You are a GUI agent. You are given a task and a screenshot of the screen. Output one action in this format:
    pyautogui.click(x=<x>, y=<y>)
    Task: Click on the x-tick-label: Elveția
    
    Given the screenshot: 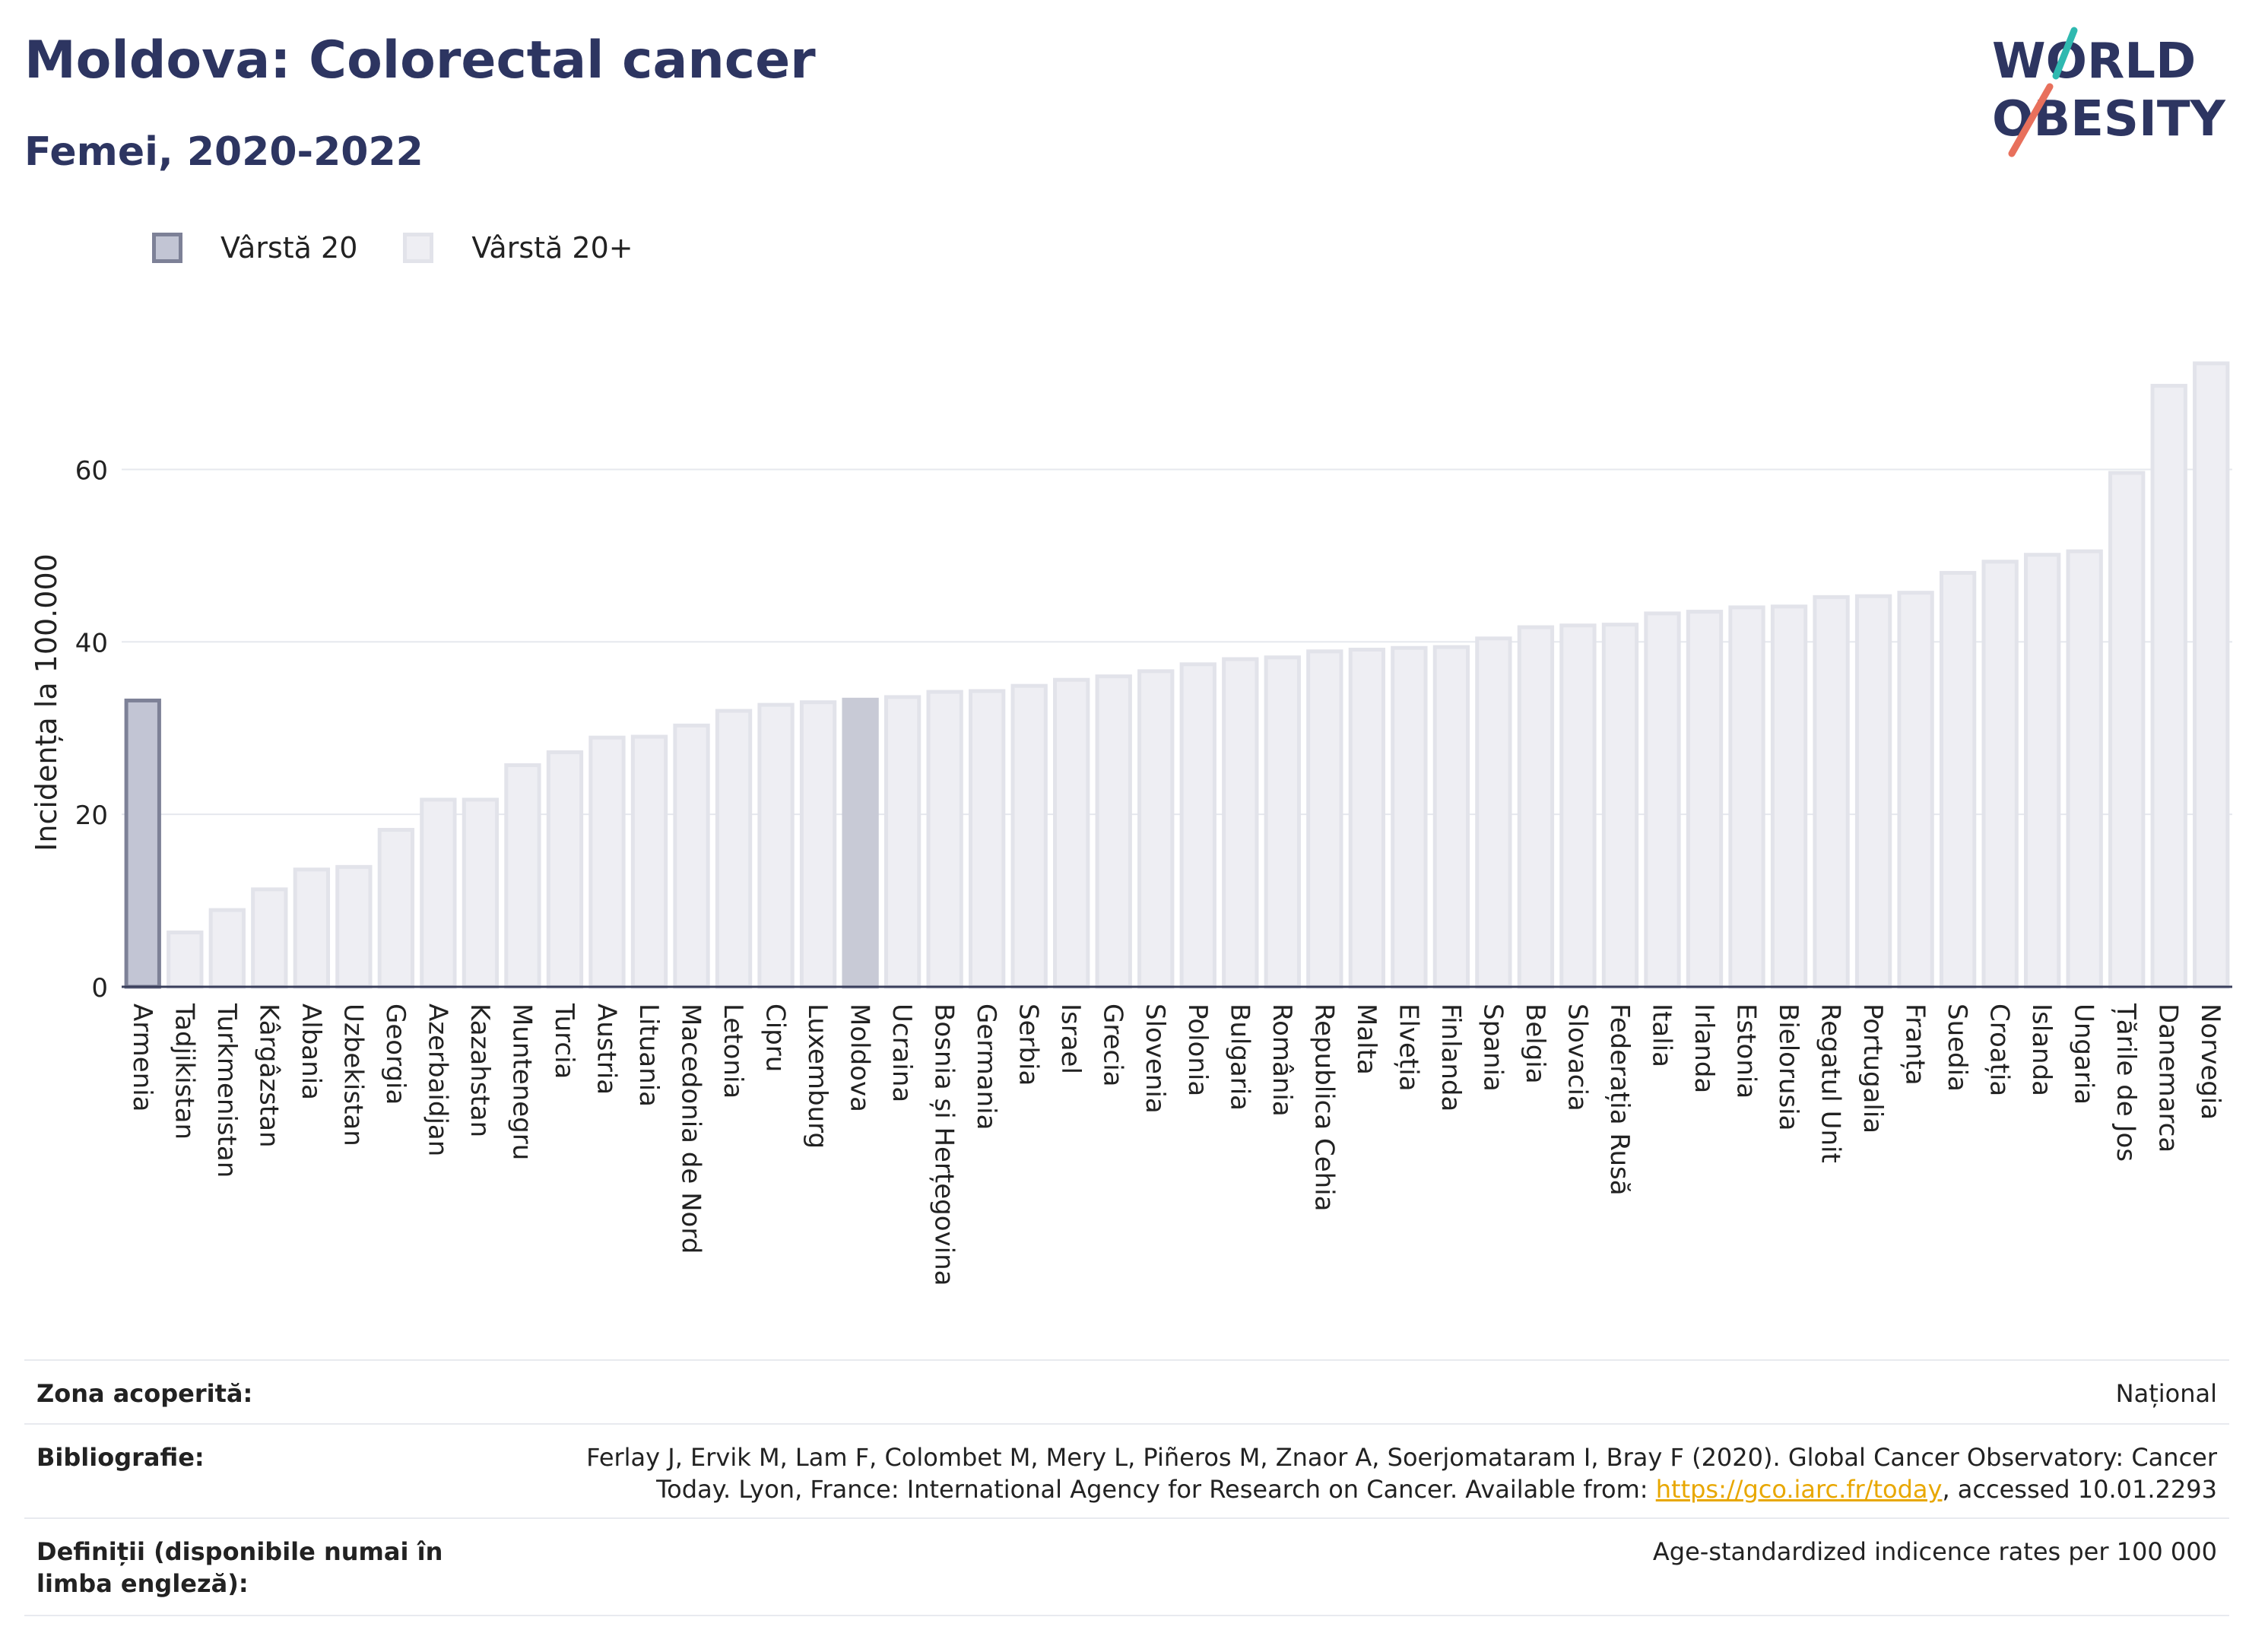 What is the action you would take?
    pyautogui.click(x=1408, y=1048)
    